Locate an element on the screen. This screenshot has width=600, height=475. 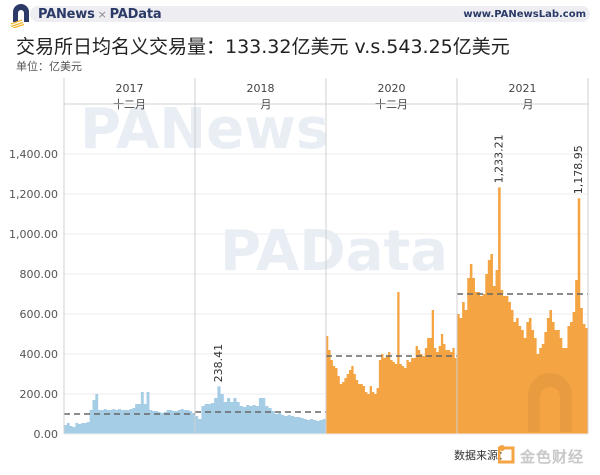
panel-year-label: 2021 is located at coordinates (523, 88).